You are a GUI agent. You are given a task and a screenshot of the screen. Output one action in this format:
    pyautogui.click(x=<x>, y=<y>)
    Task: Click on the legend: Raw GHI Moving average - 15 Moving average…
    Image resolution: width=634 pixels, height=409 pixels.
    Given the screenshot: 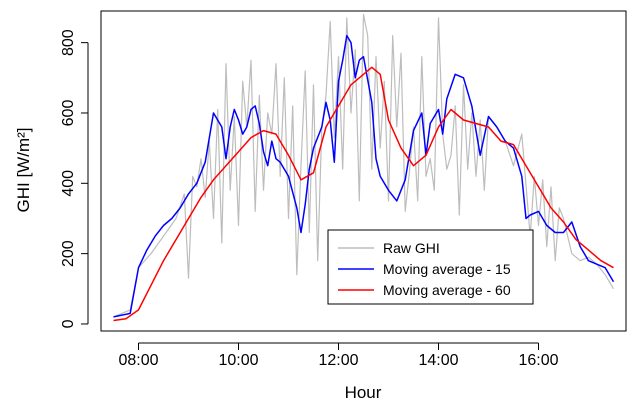 What is the action you would take?
    pyautogui.click(x=430, y=267)
    